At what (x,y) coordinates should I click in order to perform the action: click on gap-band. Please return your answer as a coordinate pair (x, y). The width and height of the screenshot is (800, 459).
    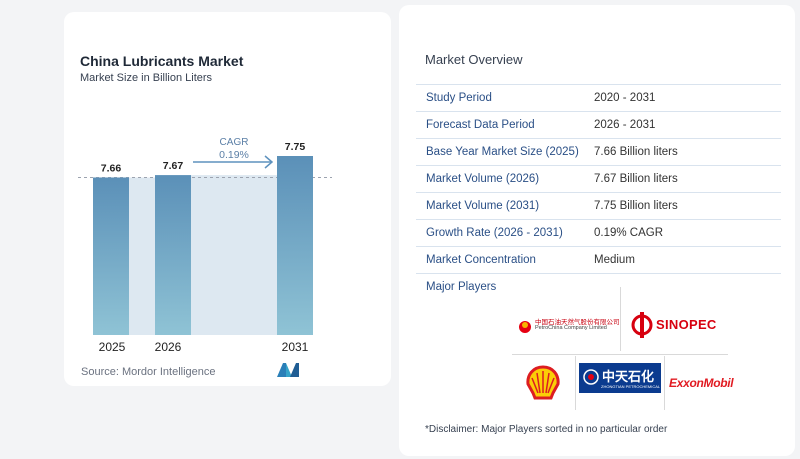
    Looking at the image, I should click on (142, 256).